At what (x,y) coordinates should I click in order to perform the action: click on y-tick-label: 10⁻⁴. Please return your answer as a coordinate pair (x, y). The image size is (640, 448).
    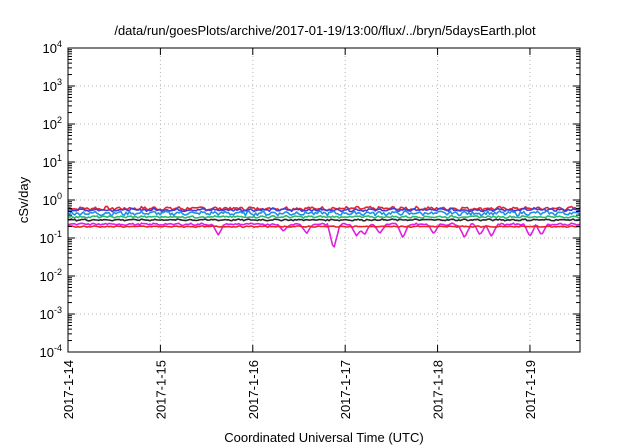
    Looking at the image, I should click on (51, 351).